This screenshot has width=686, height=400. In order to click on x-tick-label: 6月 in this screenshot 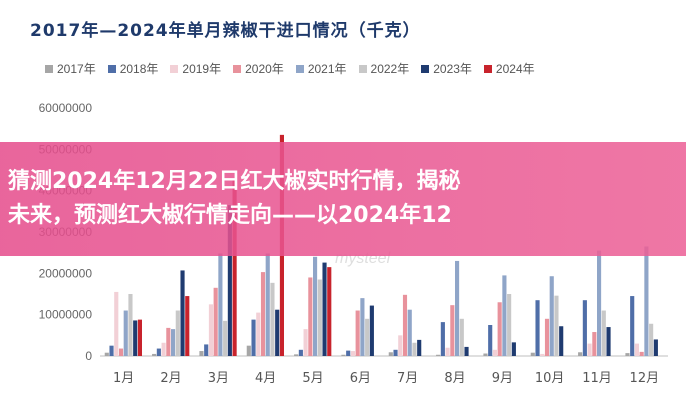, I will do `click(360, 378)`.